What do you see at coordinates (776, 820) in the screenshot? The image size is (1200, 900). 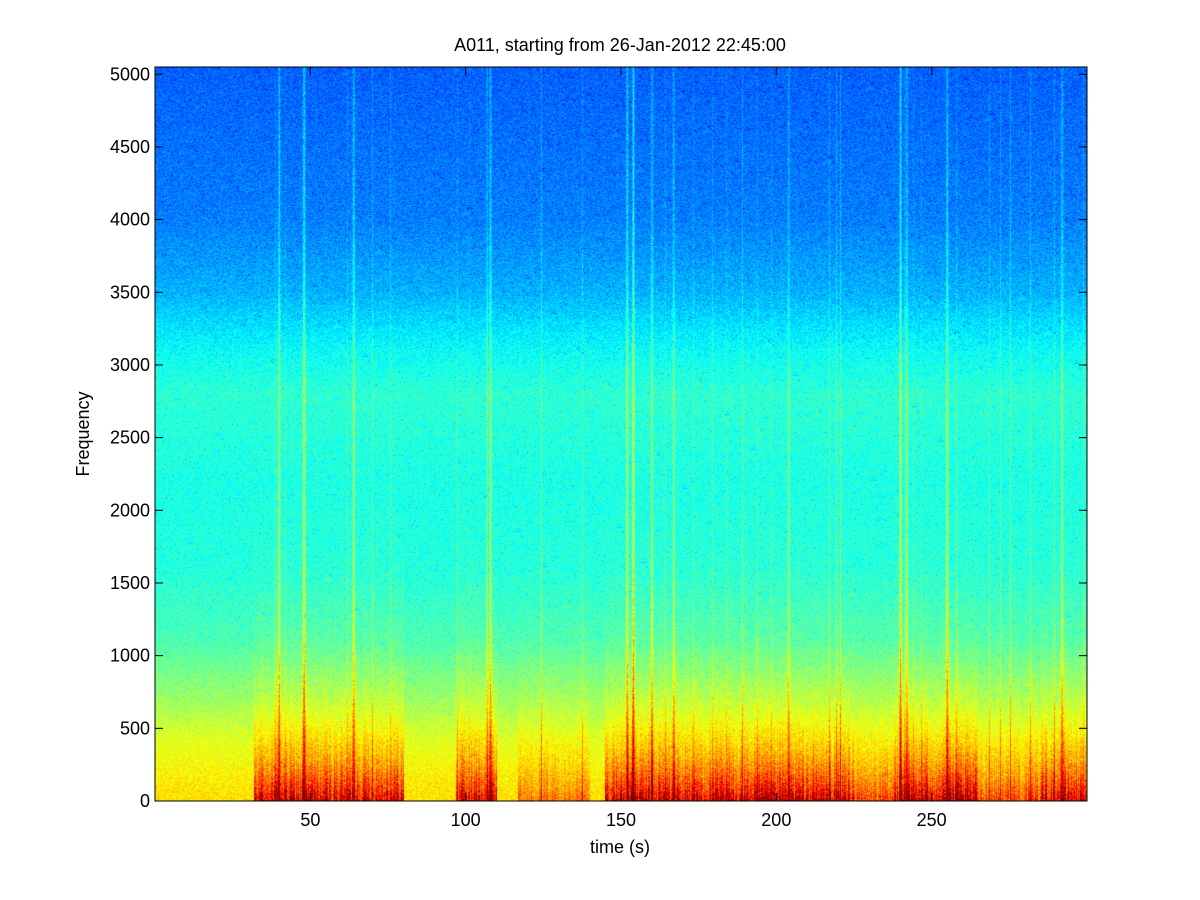 I see `x-tick-label: 200` at bounding box center [776, 820].